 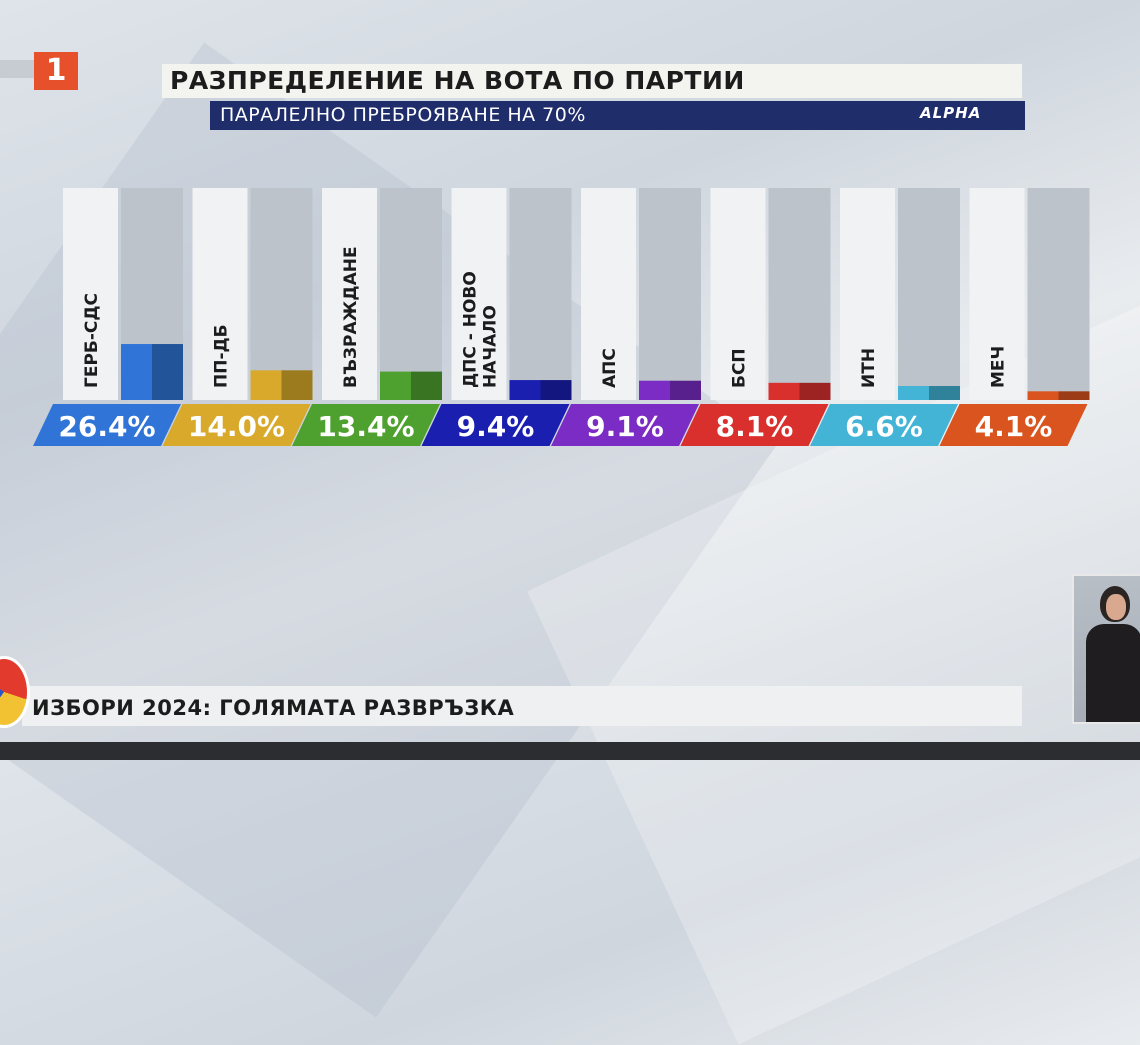 I want to click on footer-box, so click(x=522, y=706).